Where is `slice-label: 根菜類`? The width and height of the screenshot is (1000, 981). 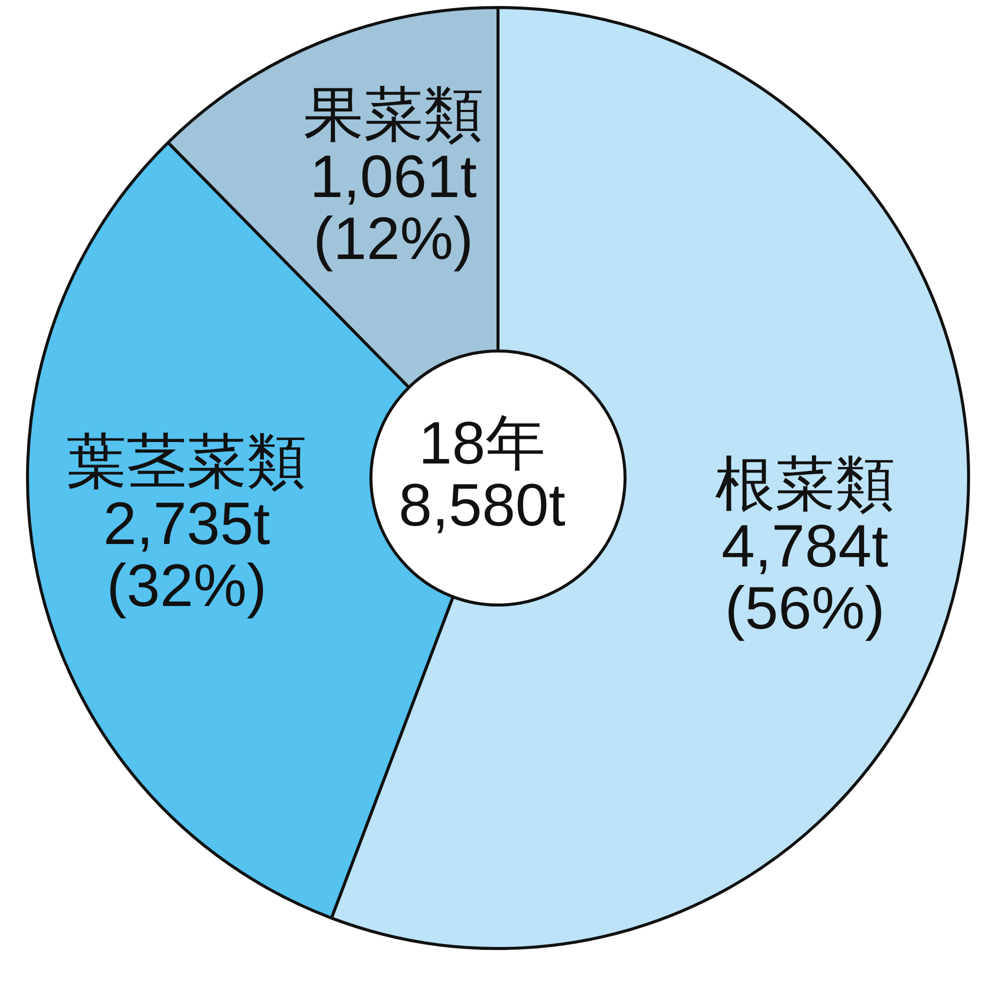
slice-label: 根菜類 is located at coordinates (804, 484).